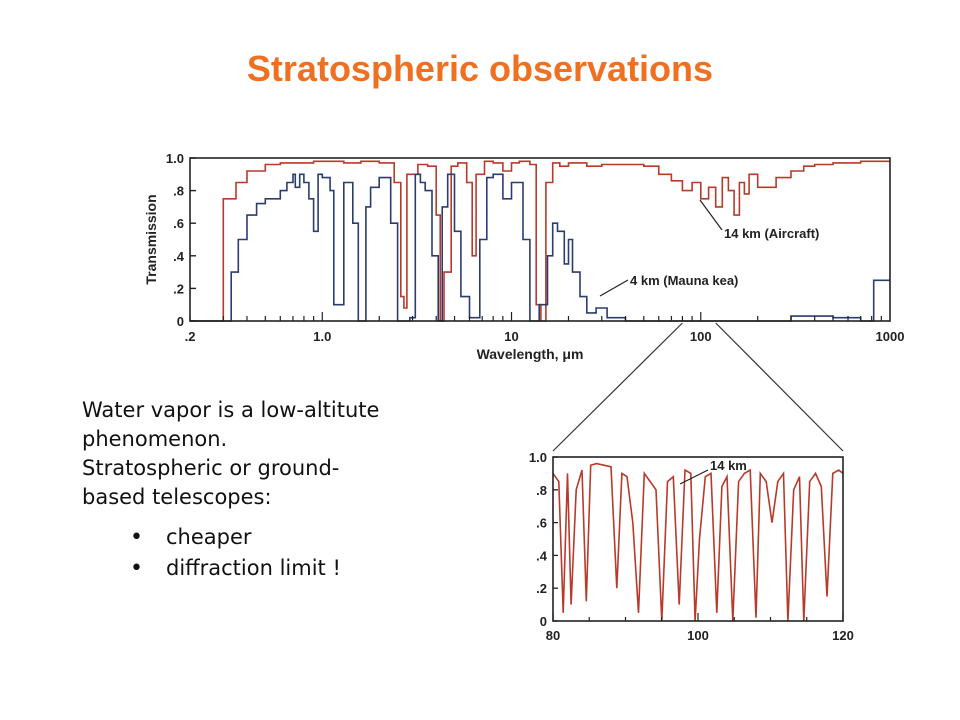  What do you see at coordinates (541, 523) in the screenshot?
I see `inset-y-tick-label: .6` at bounding box center [541, 523].